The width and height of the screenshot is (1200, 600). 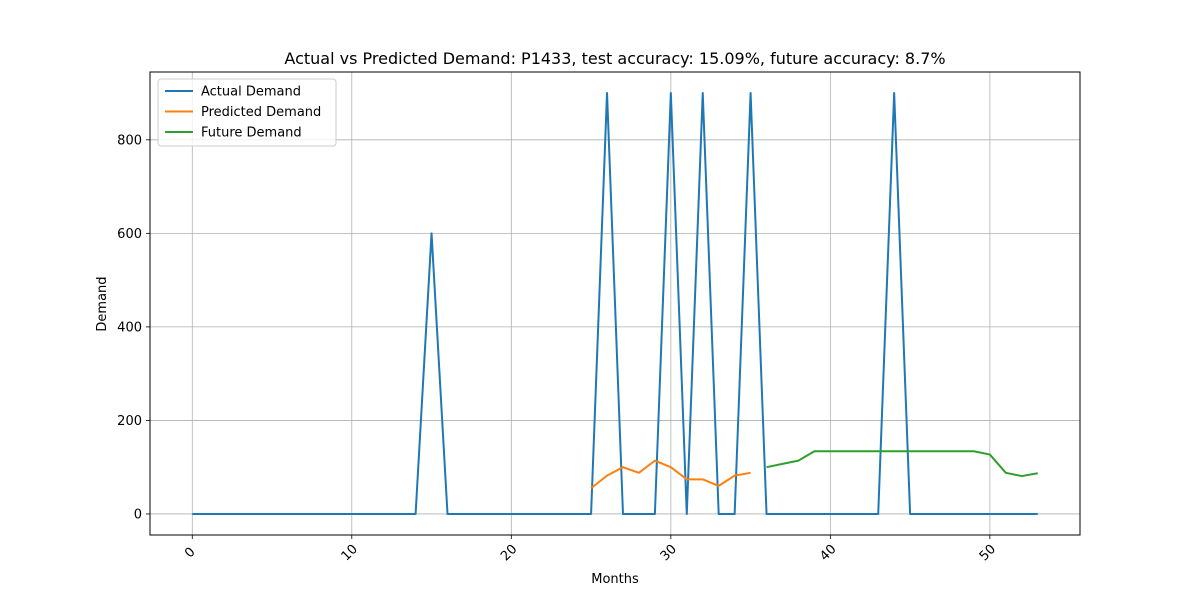 I want to click on legend-label-predicted-demand: Predicted Demand, so click(x=261, y=112).